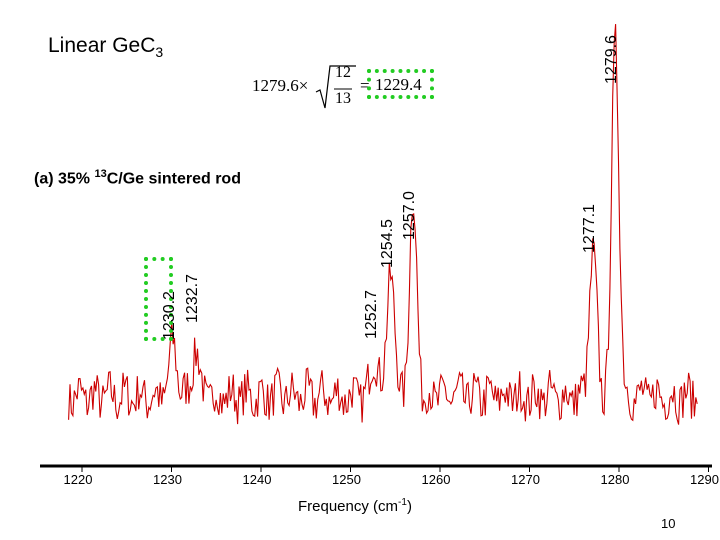 This screenshot has height=540, width=720. Describe the element at coordinates (257, 479) in the screenshot. I see `x-tick-label: 1240` at that location.